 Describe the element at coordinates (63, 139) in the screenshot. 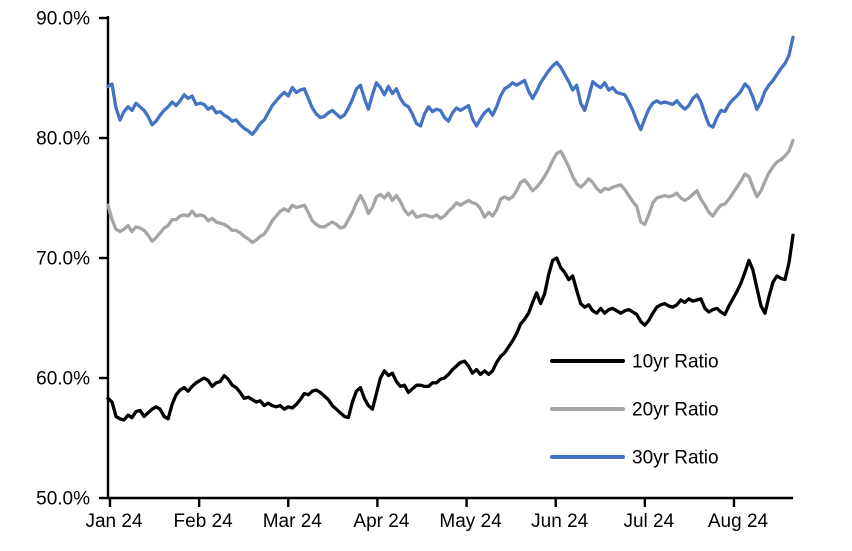

I see `y-tick-label: 80.0%` at that location.